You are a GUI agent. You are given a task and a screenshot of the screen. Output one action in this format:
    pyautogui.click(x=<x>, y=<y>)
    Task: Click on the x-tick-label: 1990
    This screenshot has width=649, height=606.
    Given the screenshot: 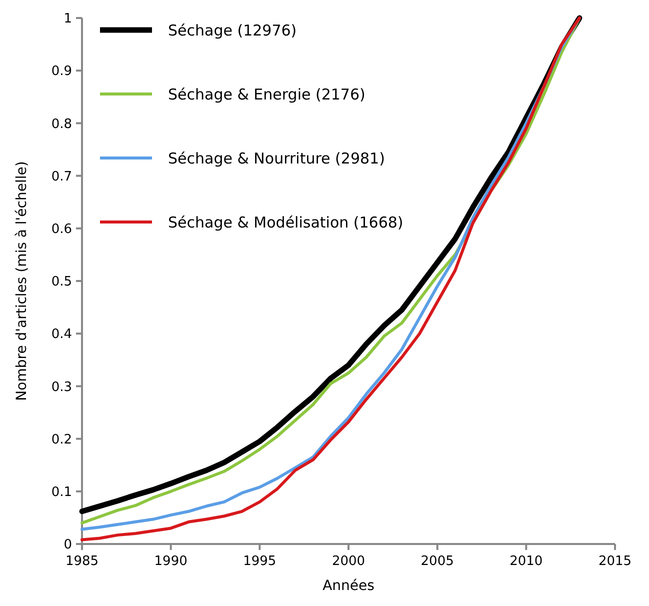 What is the action you would take?
    pyautogui.click(x=171, y=561)
    